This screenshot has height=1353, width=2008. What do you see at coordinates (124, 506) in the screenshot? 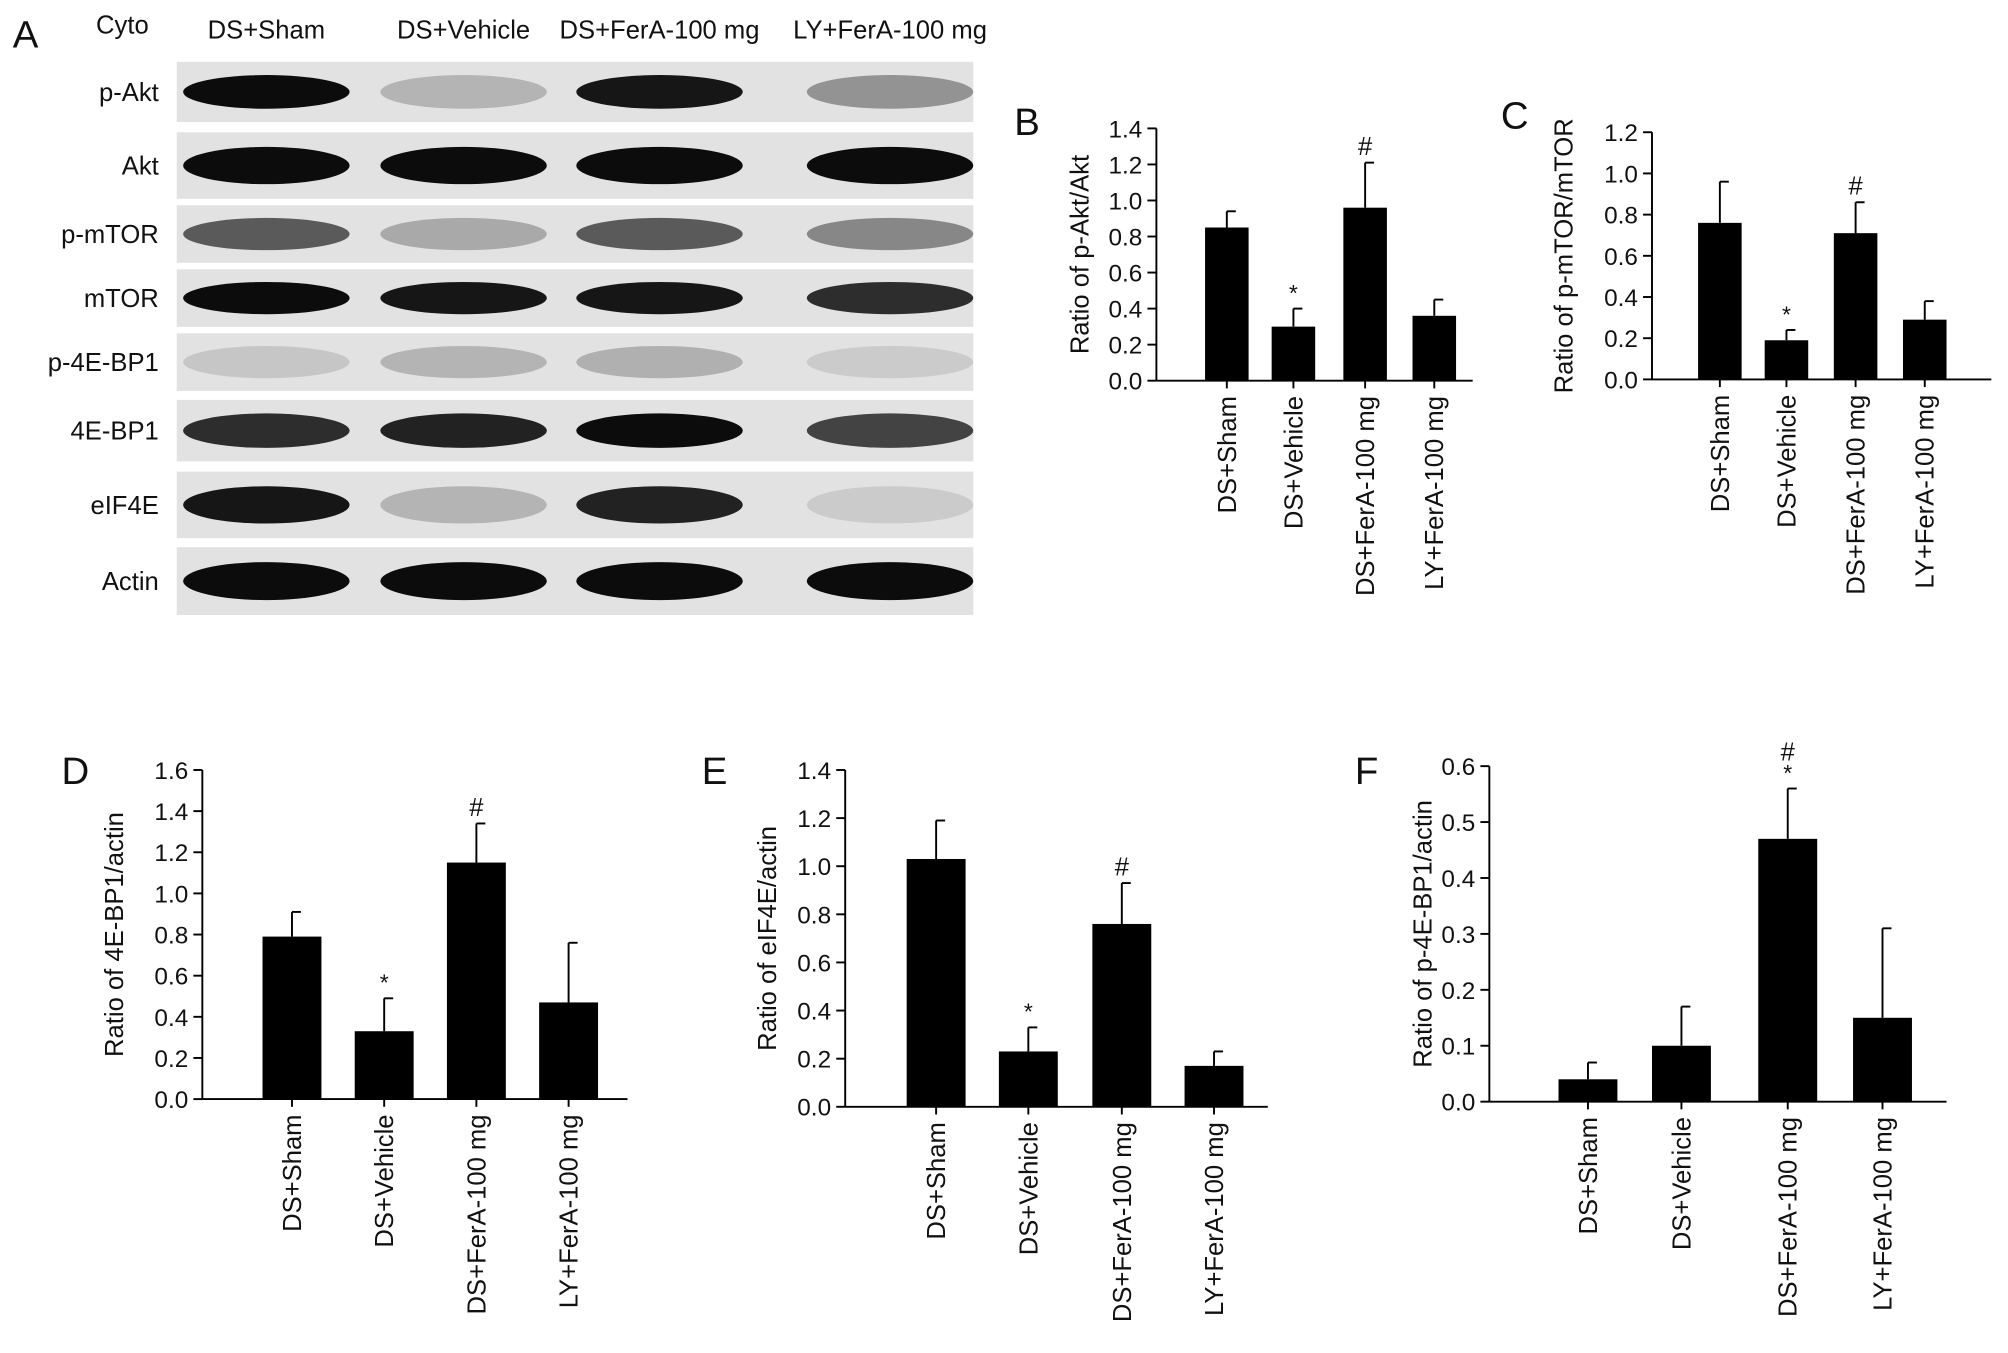
I see `row-label: eIF4E` at bounding box center [124, 506].